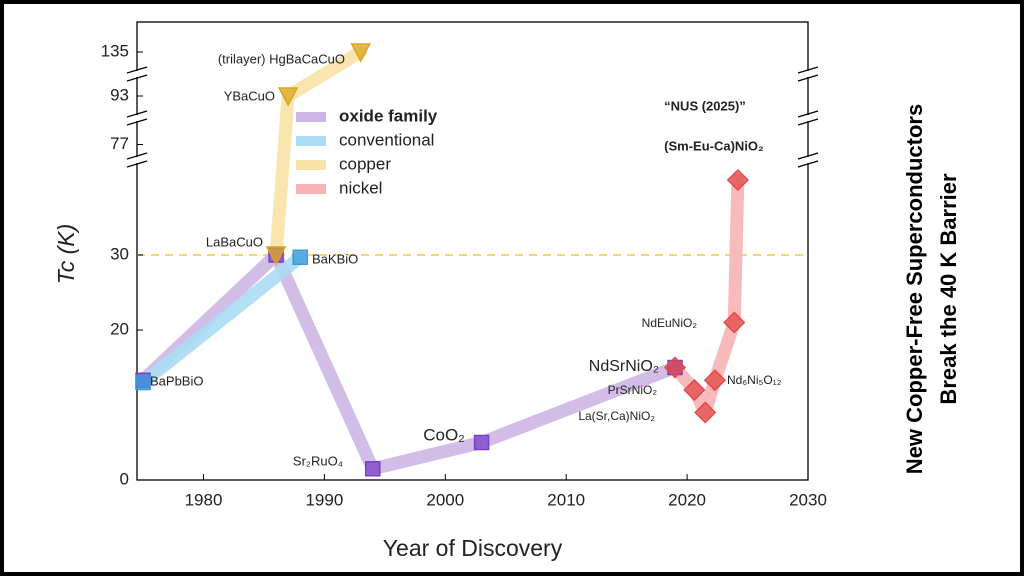  Describe the element at coordinates (687, 499) in the screenshot. I see `x-tick-label: 2020` at that location.